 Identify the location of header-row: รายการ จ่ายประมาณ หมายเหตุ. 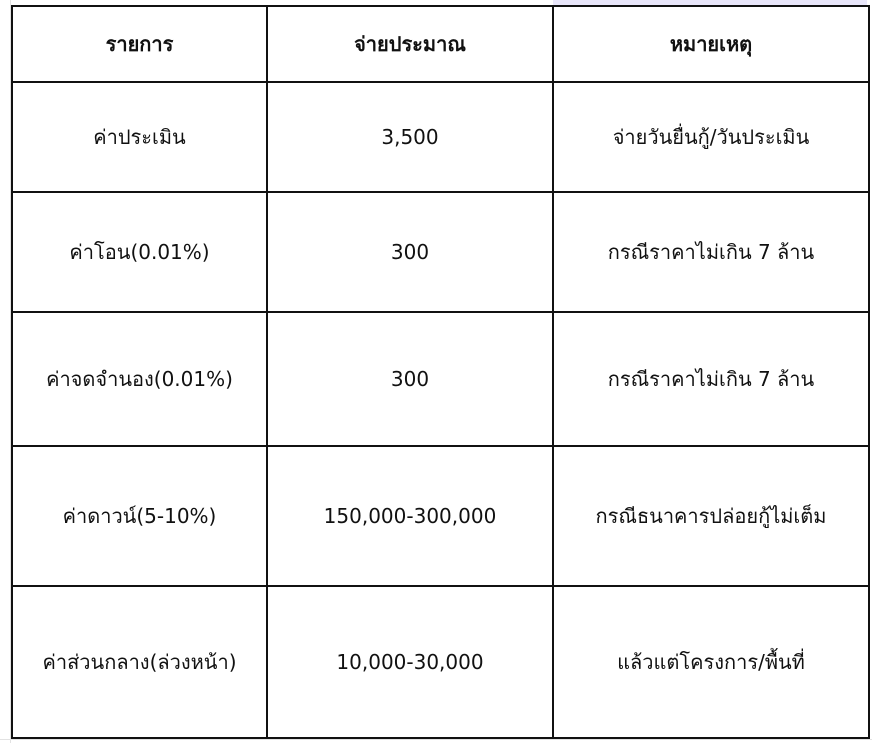
(440, 44).